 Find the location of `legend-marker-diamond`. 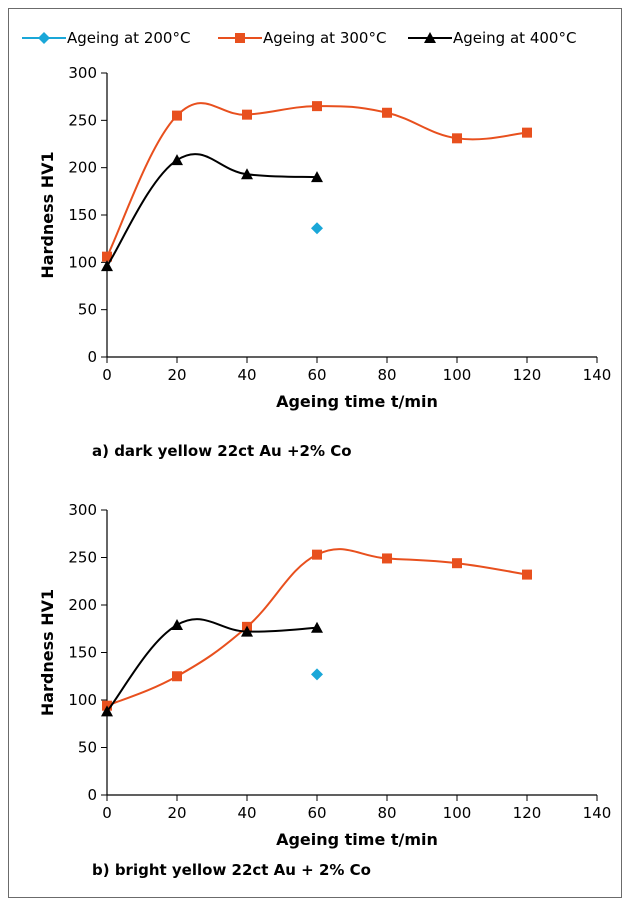

legend-marker-diamond is located at coordinates (44, 38).